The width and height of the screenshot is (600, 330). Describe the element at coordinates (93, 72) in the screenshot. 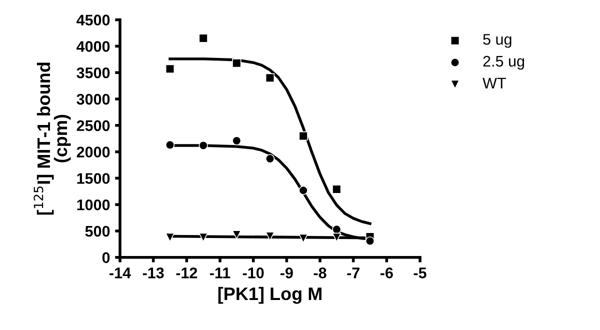

I see `y-tick-label: 3500` at that location.